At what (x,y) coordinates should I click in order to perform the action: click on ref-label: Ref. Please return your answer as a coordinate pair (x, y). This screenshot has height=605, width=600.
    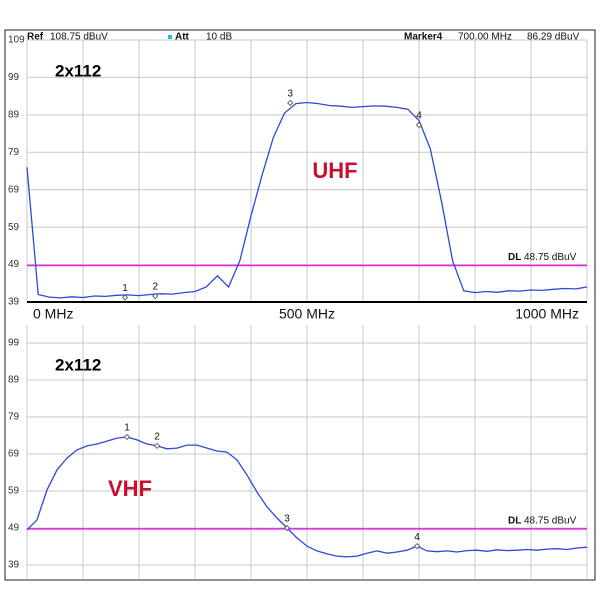
    Looking at the image, I should click on (35, 37).